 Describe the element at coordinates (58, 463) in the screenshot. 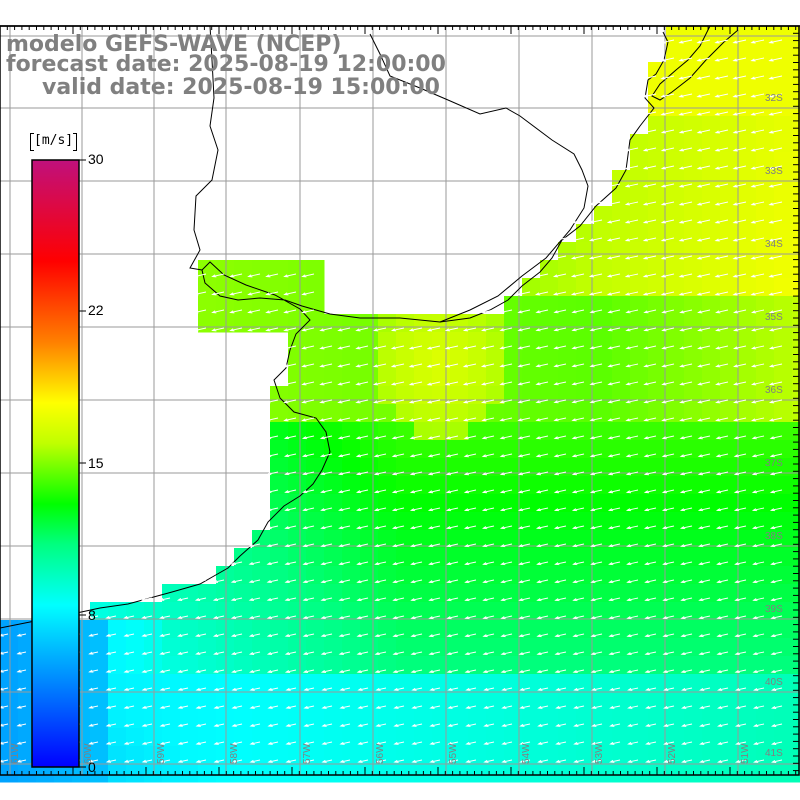

I see `colorbar` at that location.